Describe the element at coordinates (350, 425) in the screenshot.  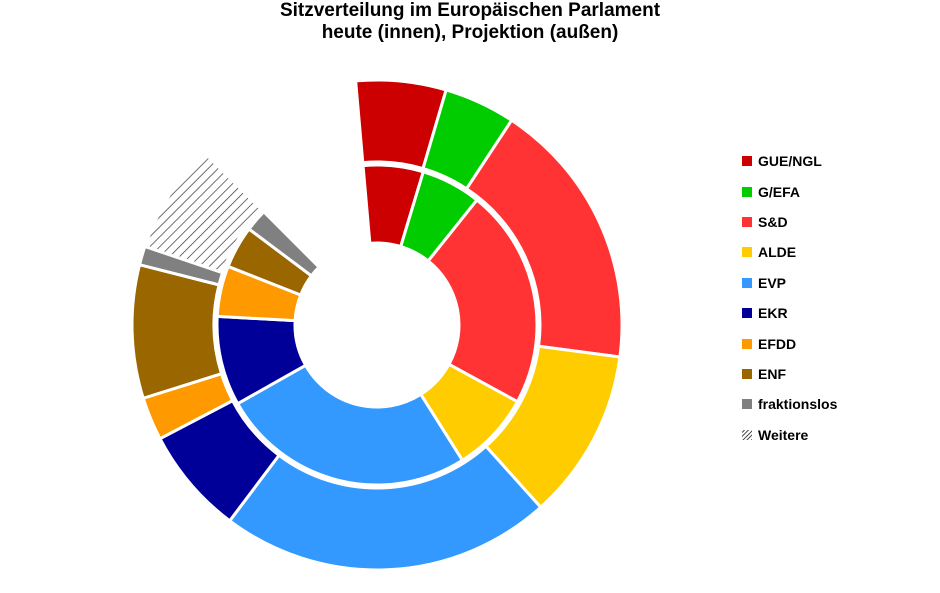
I see `inner-slice-evp` at that location.